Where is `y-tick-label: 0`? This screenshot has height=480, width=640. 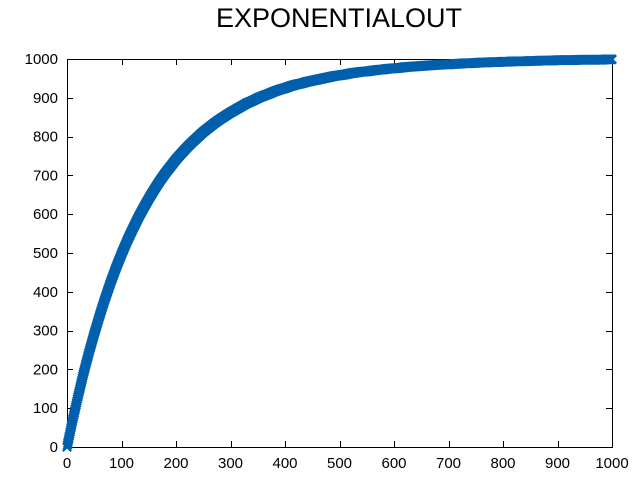 y-tick-label: 0 is located at coordinates (54, 447).